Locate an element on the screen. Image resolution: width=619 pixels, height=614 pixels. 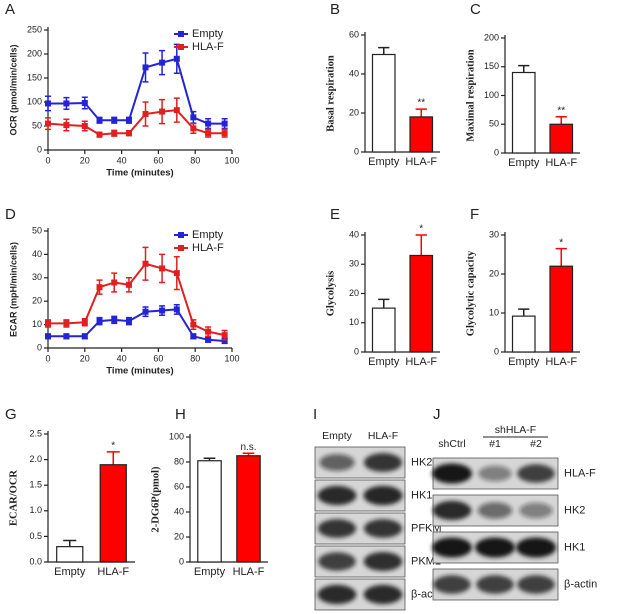
y-axis-label: 2-DG6P(pmol) is located at coordinates (155, 499).